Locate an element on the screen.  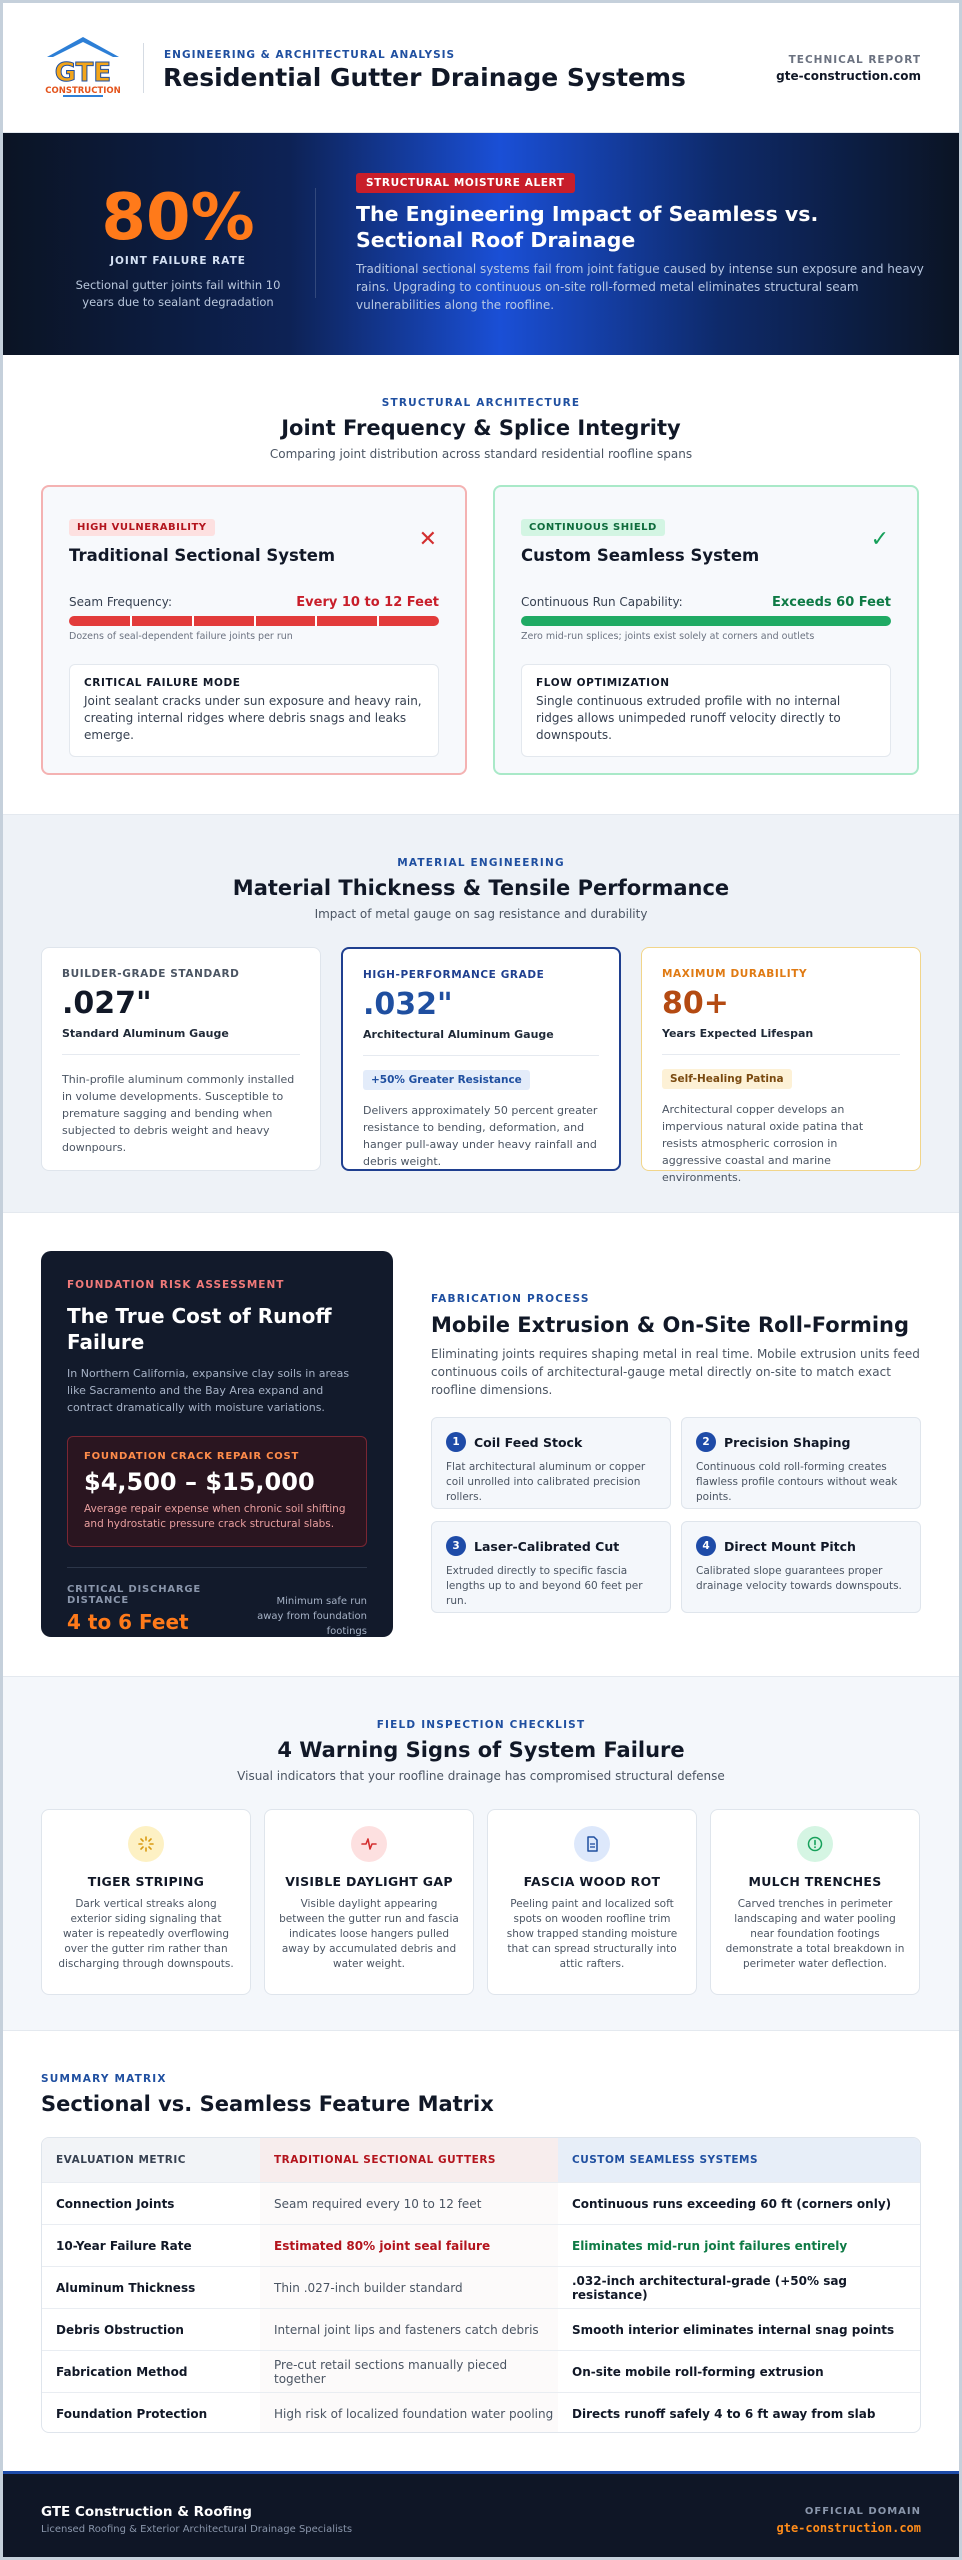
warning-title: FASCIA WOOD ROT is located at coordinates (592, 1881).